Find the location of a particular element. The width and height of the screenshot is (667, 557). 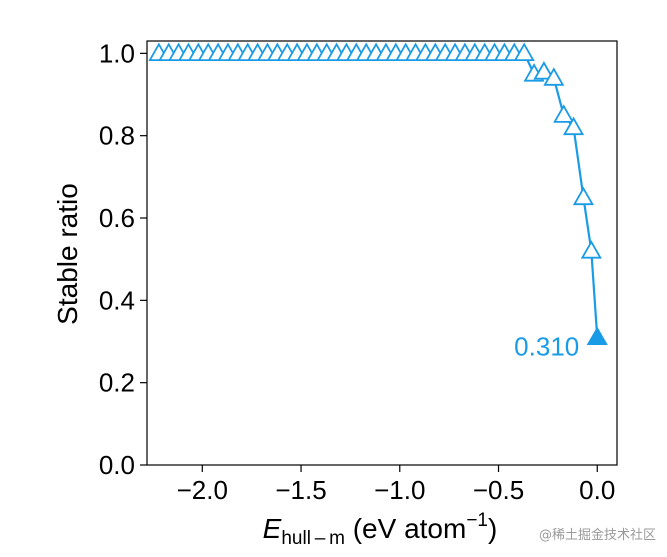

y-tick-label: 0.8 is located at coordinates (117, 136).